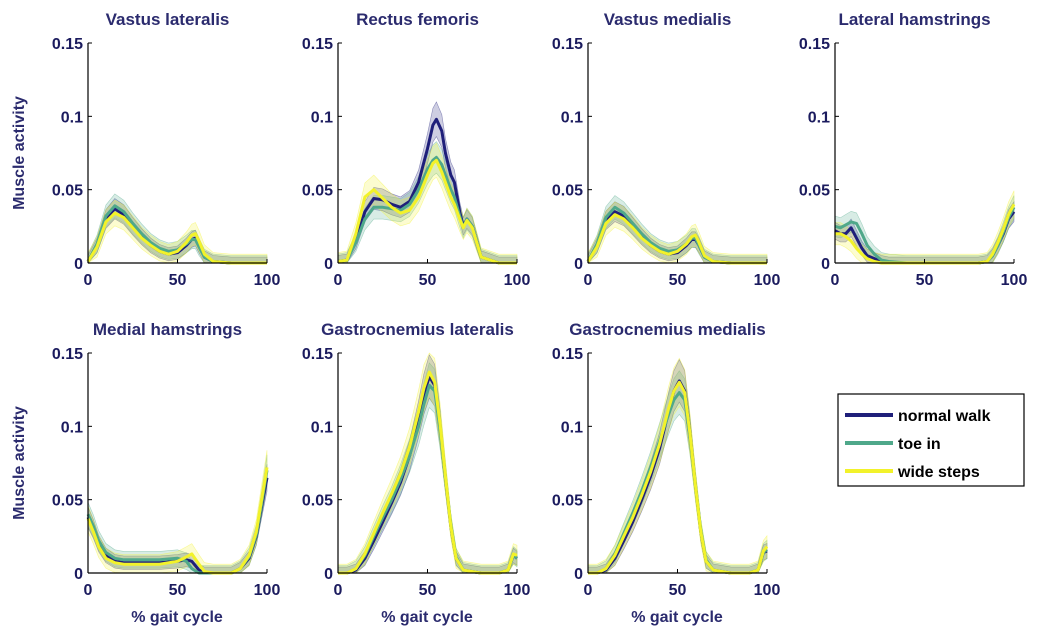  What do you see at coordinates (666, 149) in the screenshot?
I see `panel-vastus-medialis: Vastus medialis 0 0.05 0.1 0.15 0 50 100` at bounding box center [666, 149].